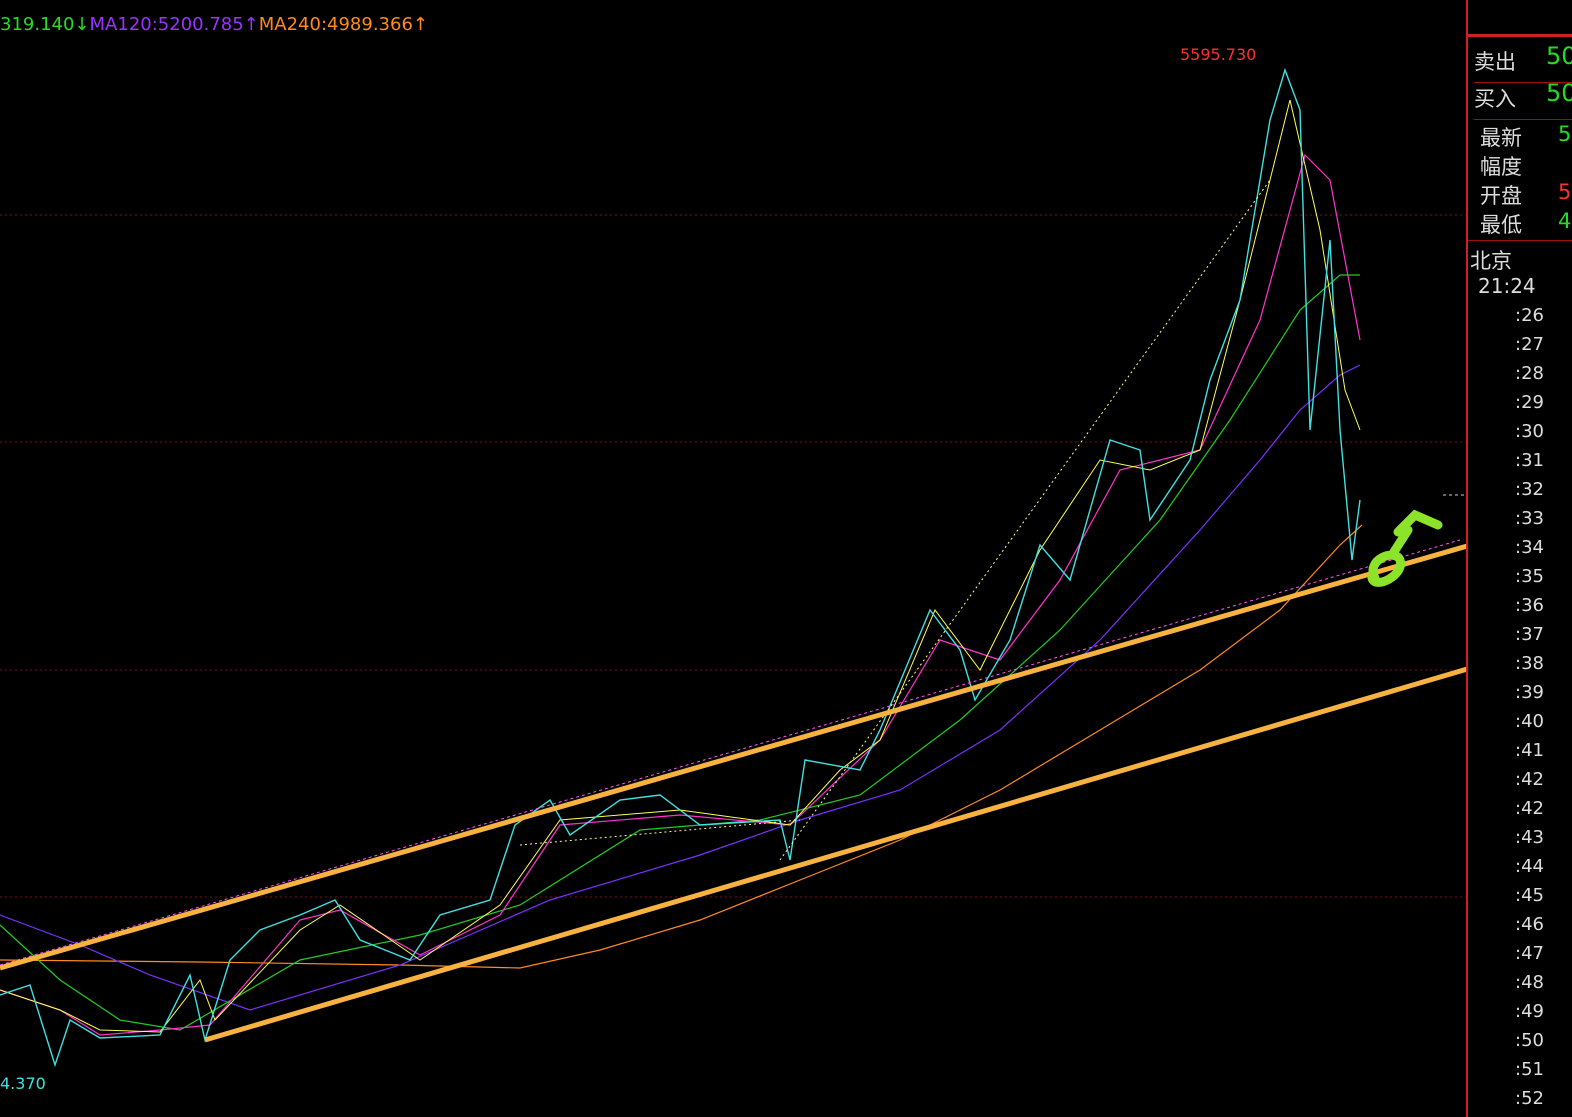 The height and width of the screenshot is (1117, 1572). I want to click on time-tick: :48, so click(1529, 982).